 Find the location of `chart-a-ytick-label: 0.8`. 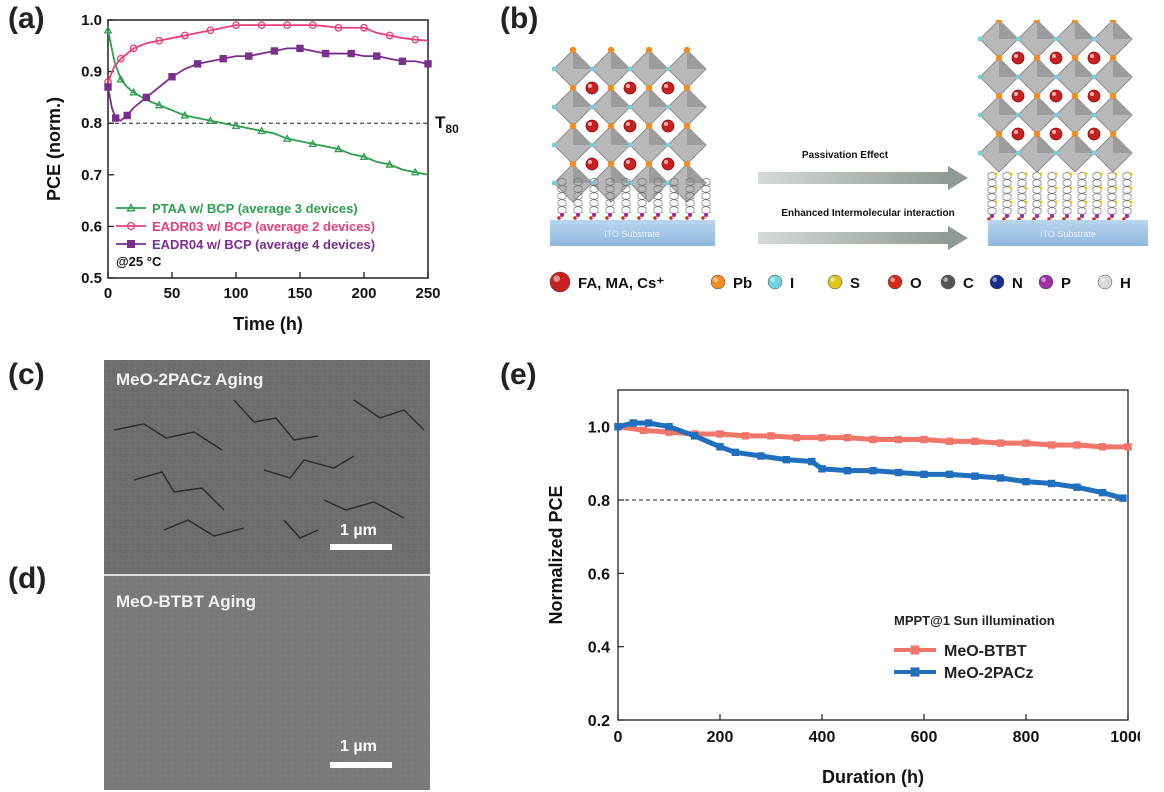

chart-a-ytick-label: 0.8 is located at coordinates (91, 123).